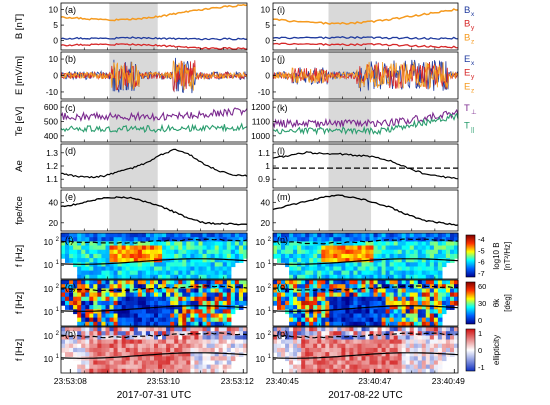 This screenshot has width=550, height=405. What do you see at coordinates (154, 241) in the screenshot?
I see `fce-line` at bounding box center [154, 241].